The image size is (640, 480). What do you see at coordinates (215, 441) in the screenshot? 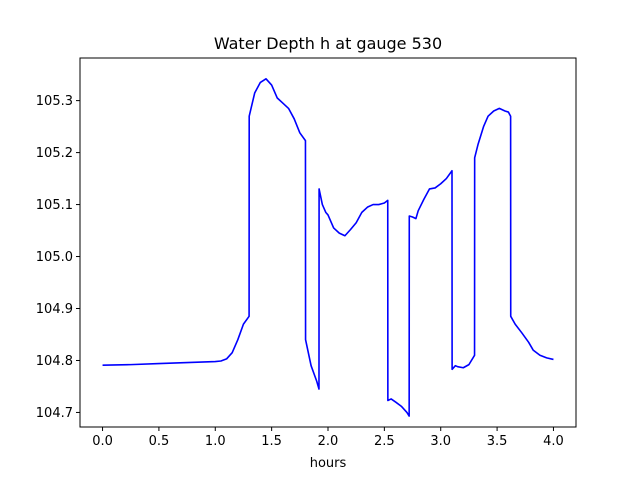
I see `x-tick-label: 1.0` at bounding box center [215, 441].